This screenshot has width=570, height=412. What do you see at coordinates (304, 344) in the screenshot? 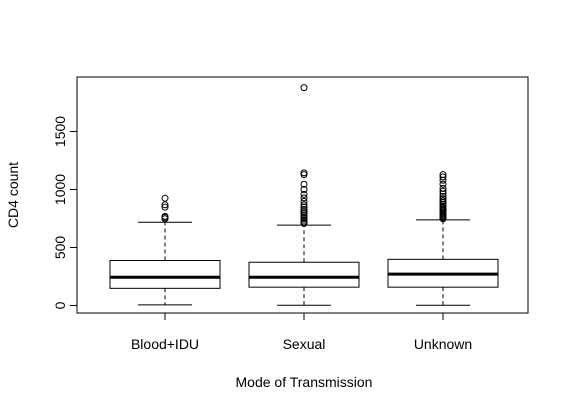
I see `x-tick-label: Sexual` at bounding box center [304, 344].